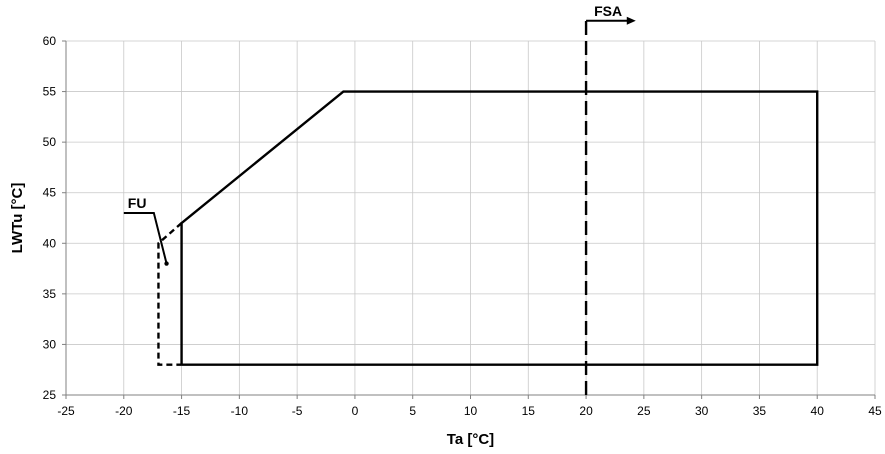 Image resolution: width=885 pixels, height=454 pixels. What do you see at coordinates (529, 411) in the screenshot?
I see `x-tick-label: 15` at bounding box center [529, 411].